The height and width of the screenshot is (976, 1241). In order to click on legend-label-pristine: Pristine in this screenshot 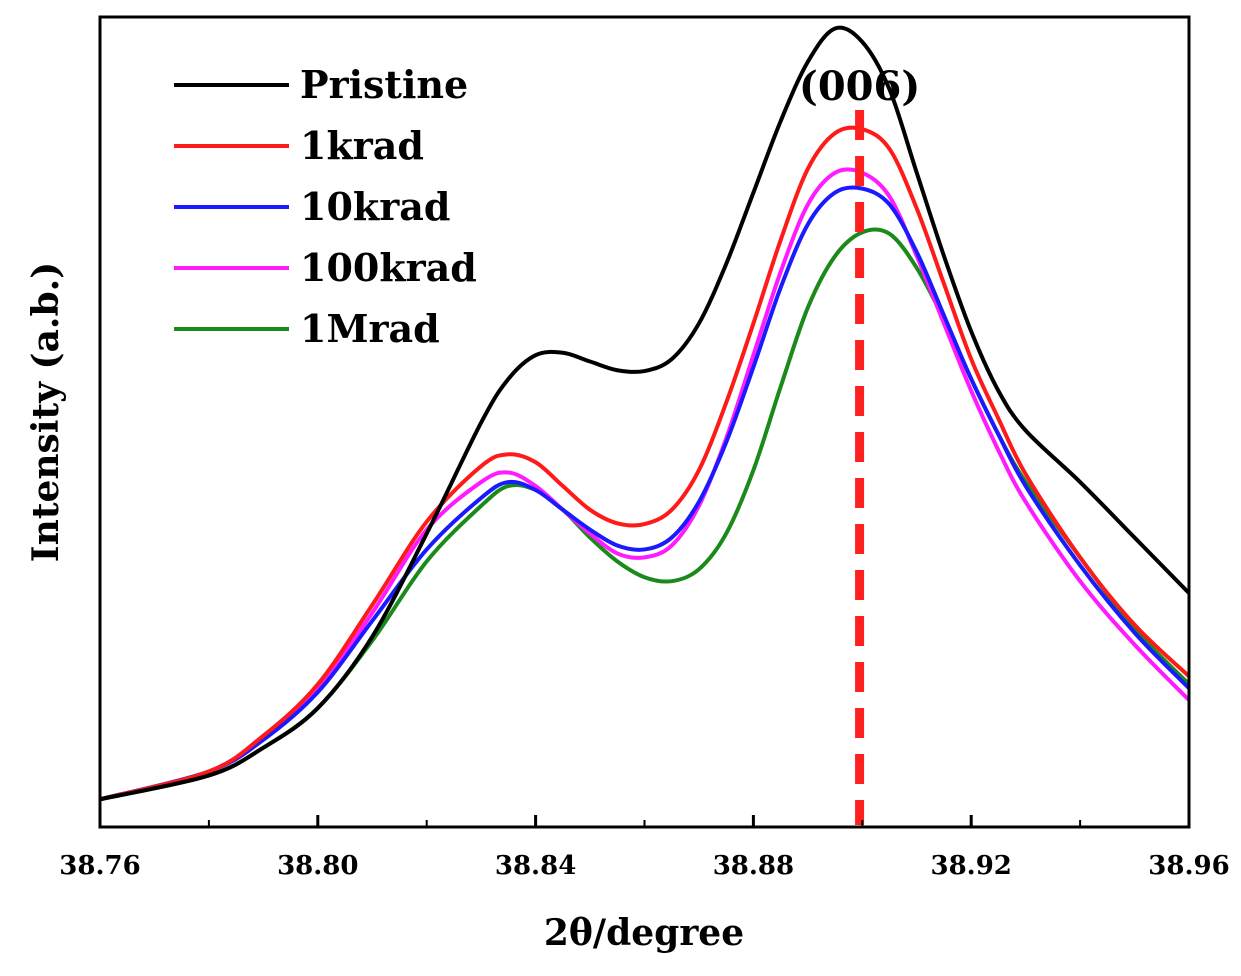, I will do `click(384, 84)`.